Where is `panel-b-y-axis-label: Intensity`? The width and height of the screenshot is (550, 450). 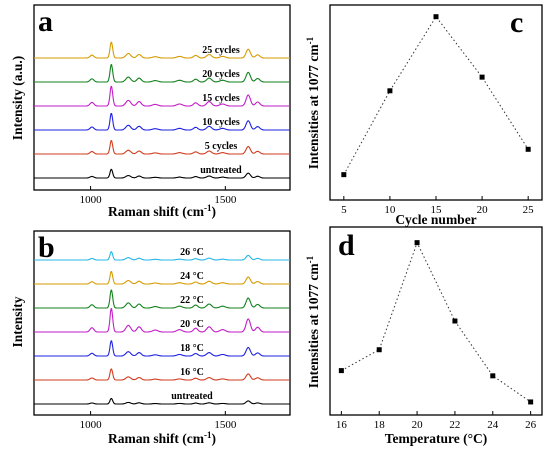 panel-b-y-axis-label: Intensity is located at coordinates (17, 321).